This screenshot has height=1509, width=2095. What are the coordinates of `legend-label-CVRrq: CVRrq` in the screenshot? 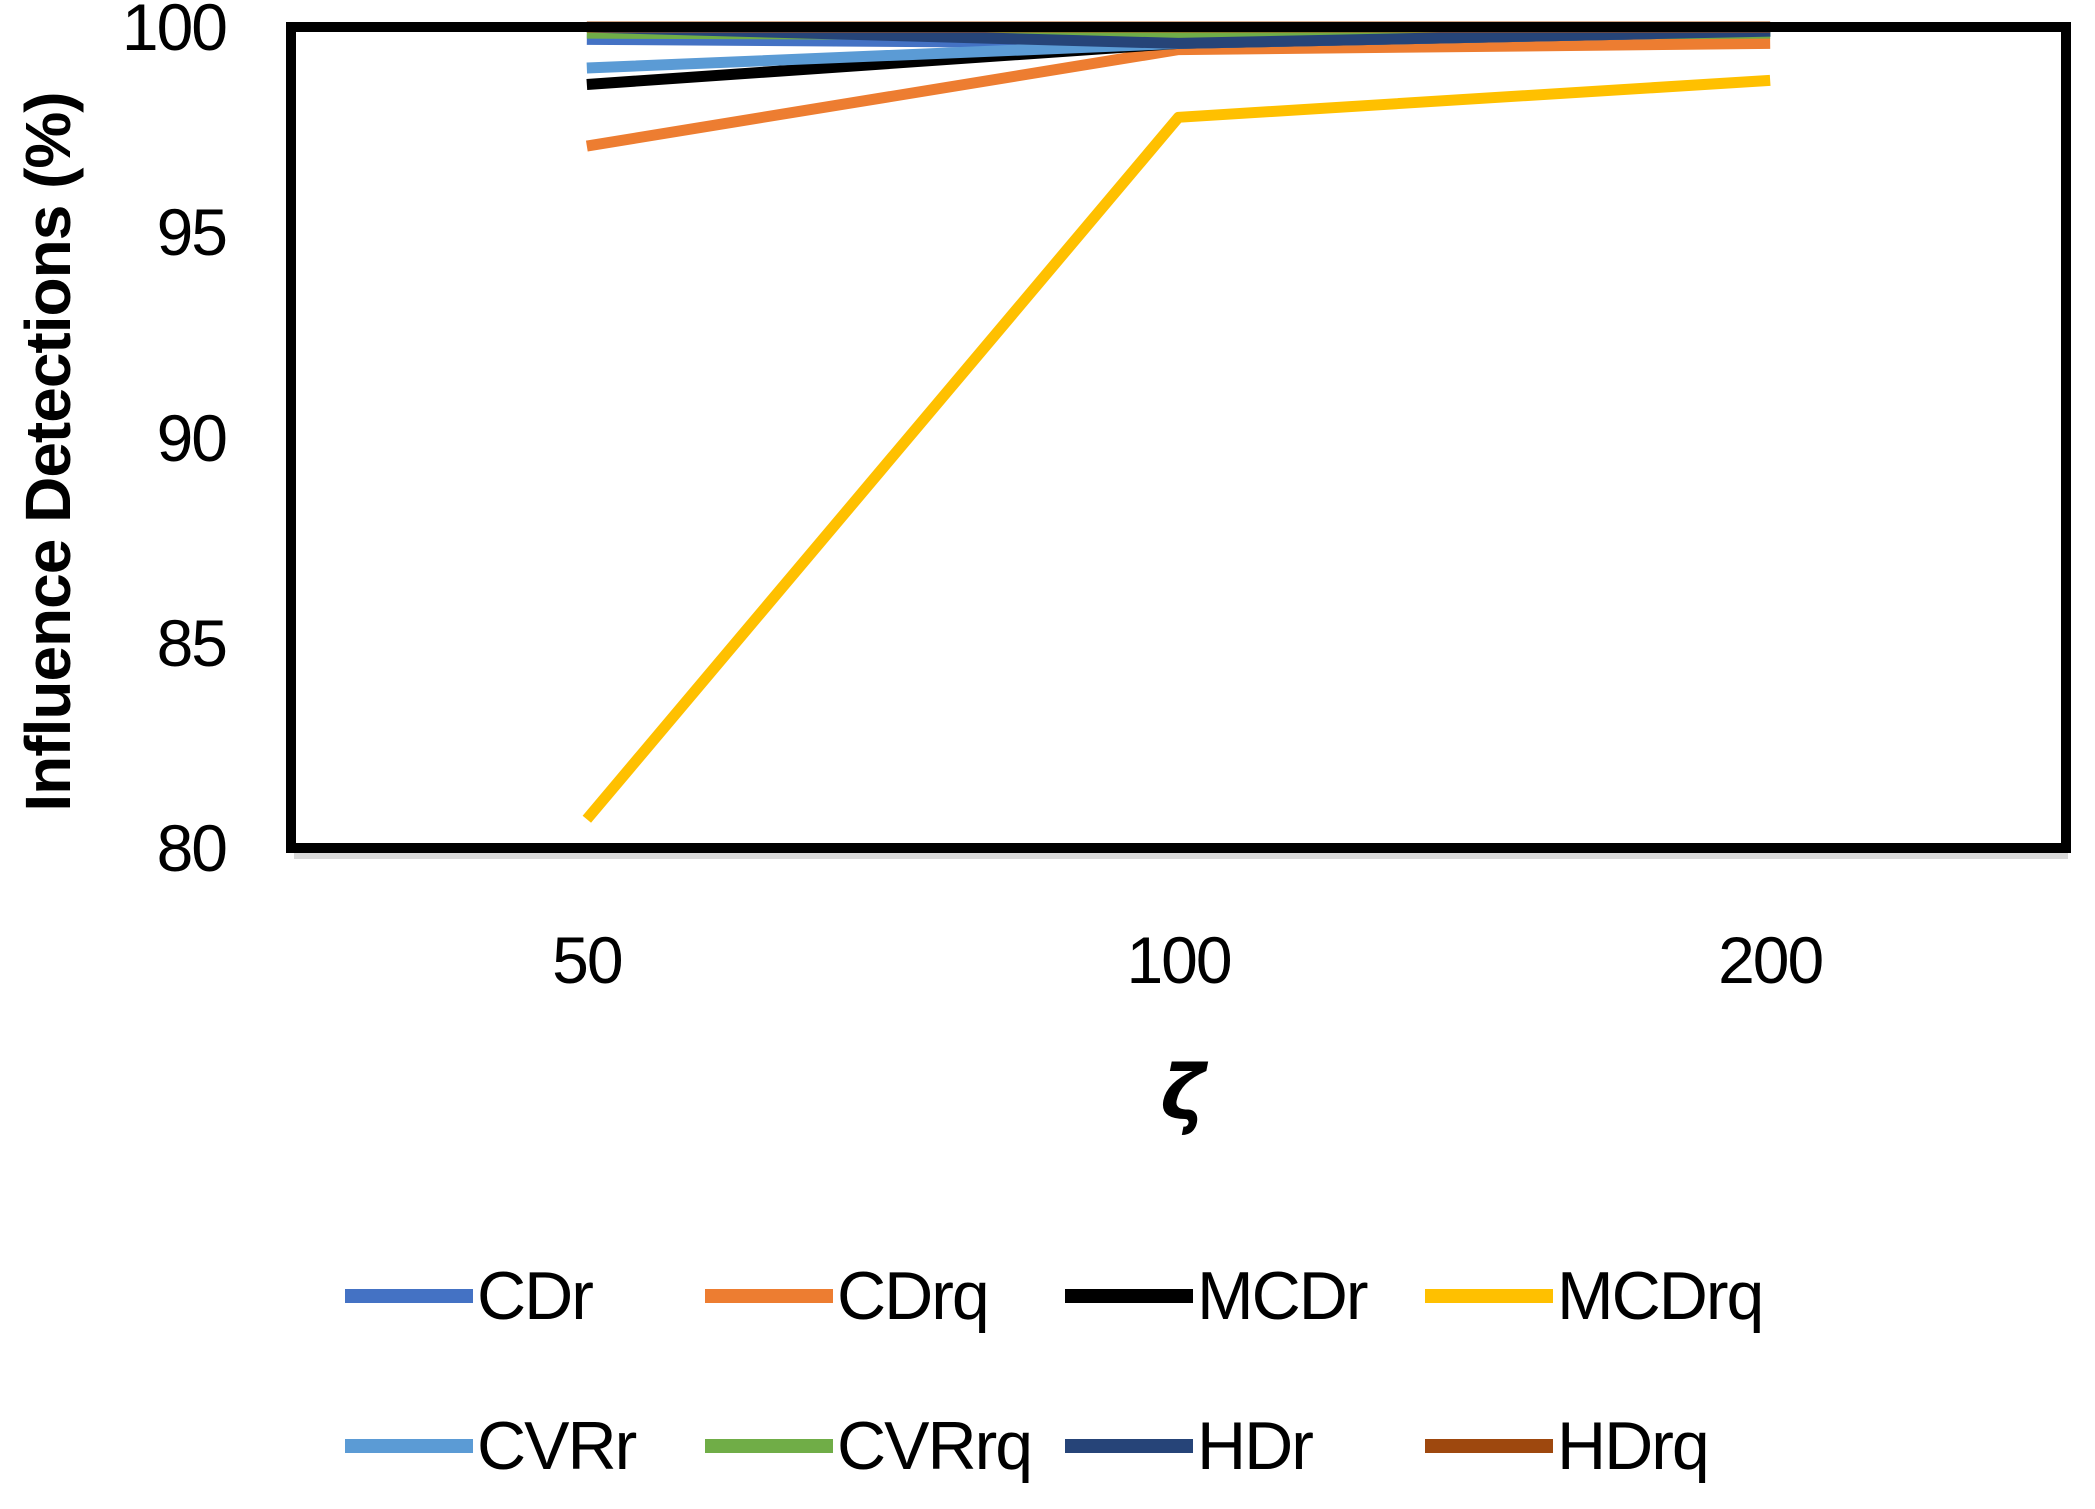 It's located at (935, 1446).